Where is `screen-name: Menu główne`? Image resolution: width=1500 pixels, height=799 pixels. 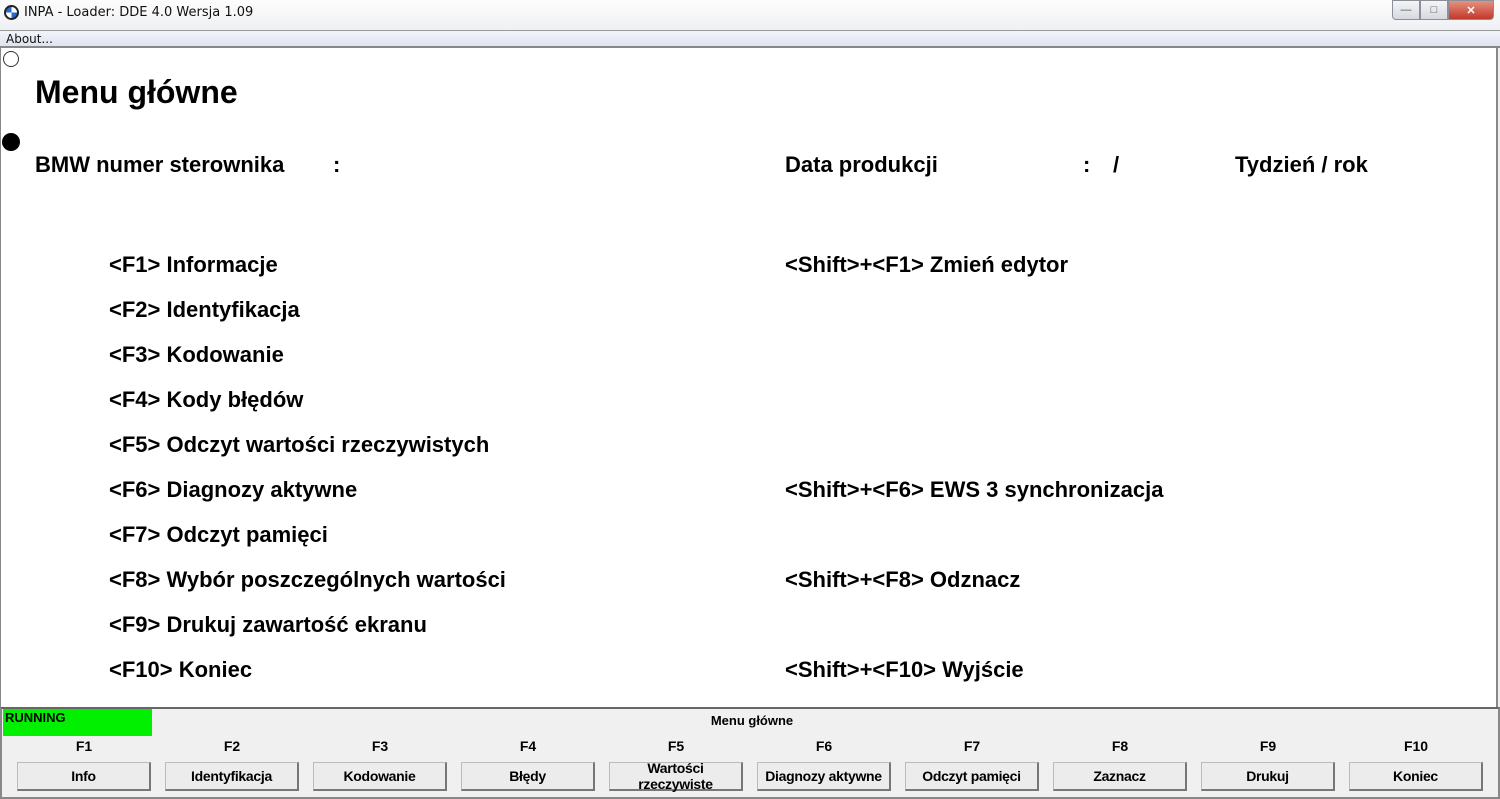 screen-name: Menu główne is located at coordinates (752, 720).